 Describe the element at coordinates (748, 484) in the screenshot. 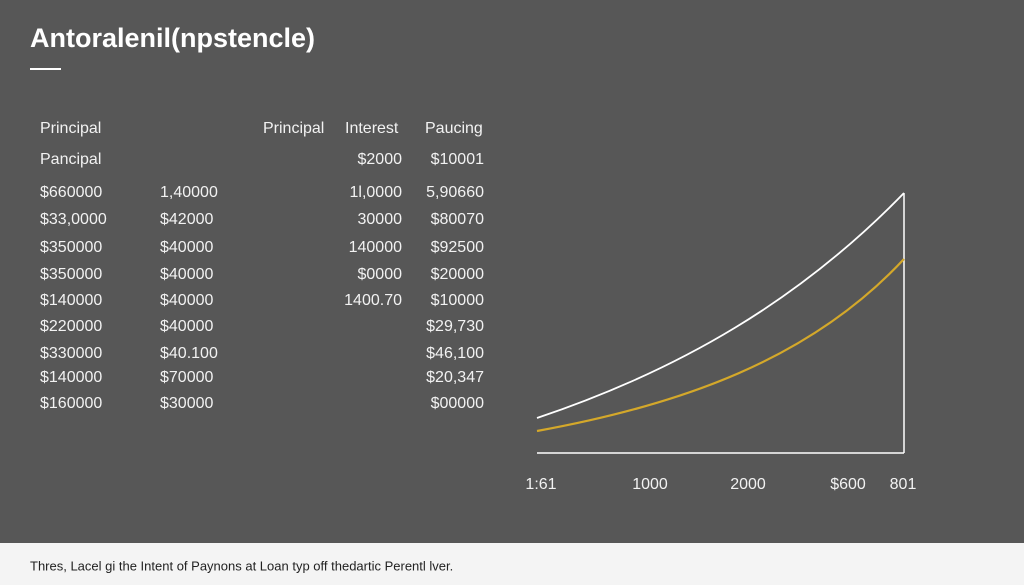

I see `x-label: 2000` at that location.